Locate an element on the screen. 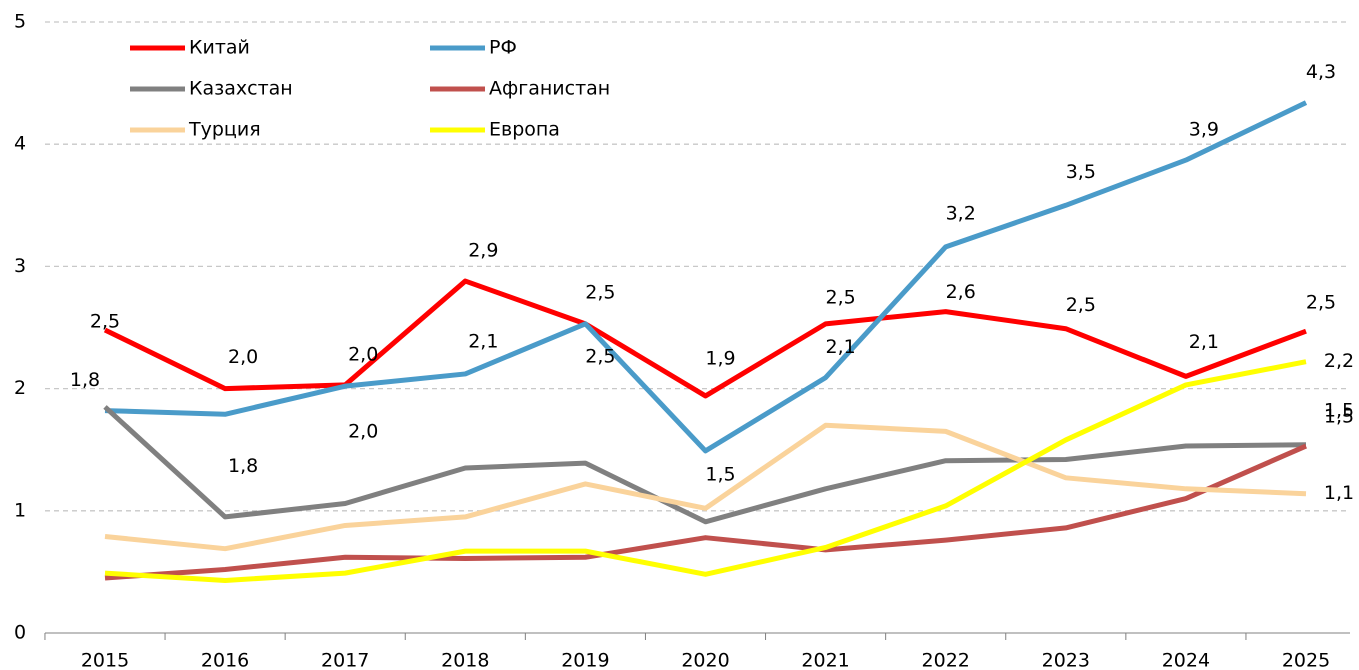  y-tick-label: 0 is located at coordinates (20, 633).